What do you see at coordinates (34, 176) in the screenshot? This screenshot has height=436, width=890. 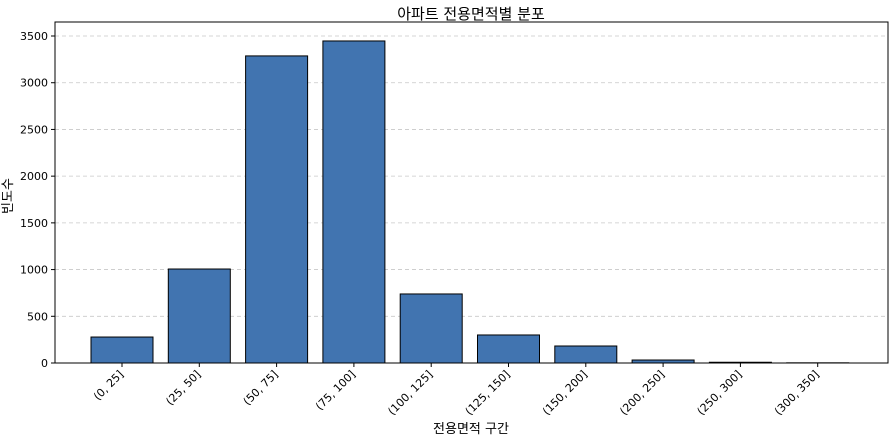 I see `y-tick-label: 2000` at bounding box center [34, 176].